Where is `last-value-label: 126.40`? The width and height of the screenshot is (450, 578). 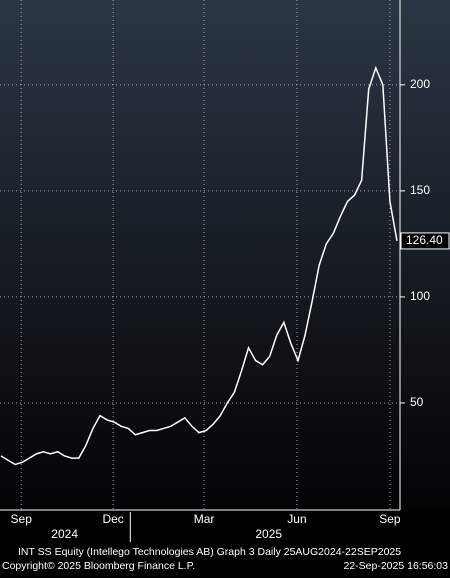
last-value-label: 126.40 is located at coordinates (424, 240).